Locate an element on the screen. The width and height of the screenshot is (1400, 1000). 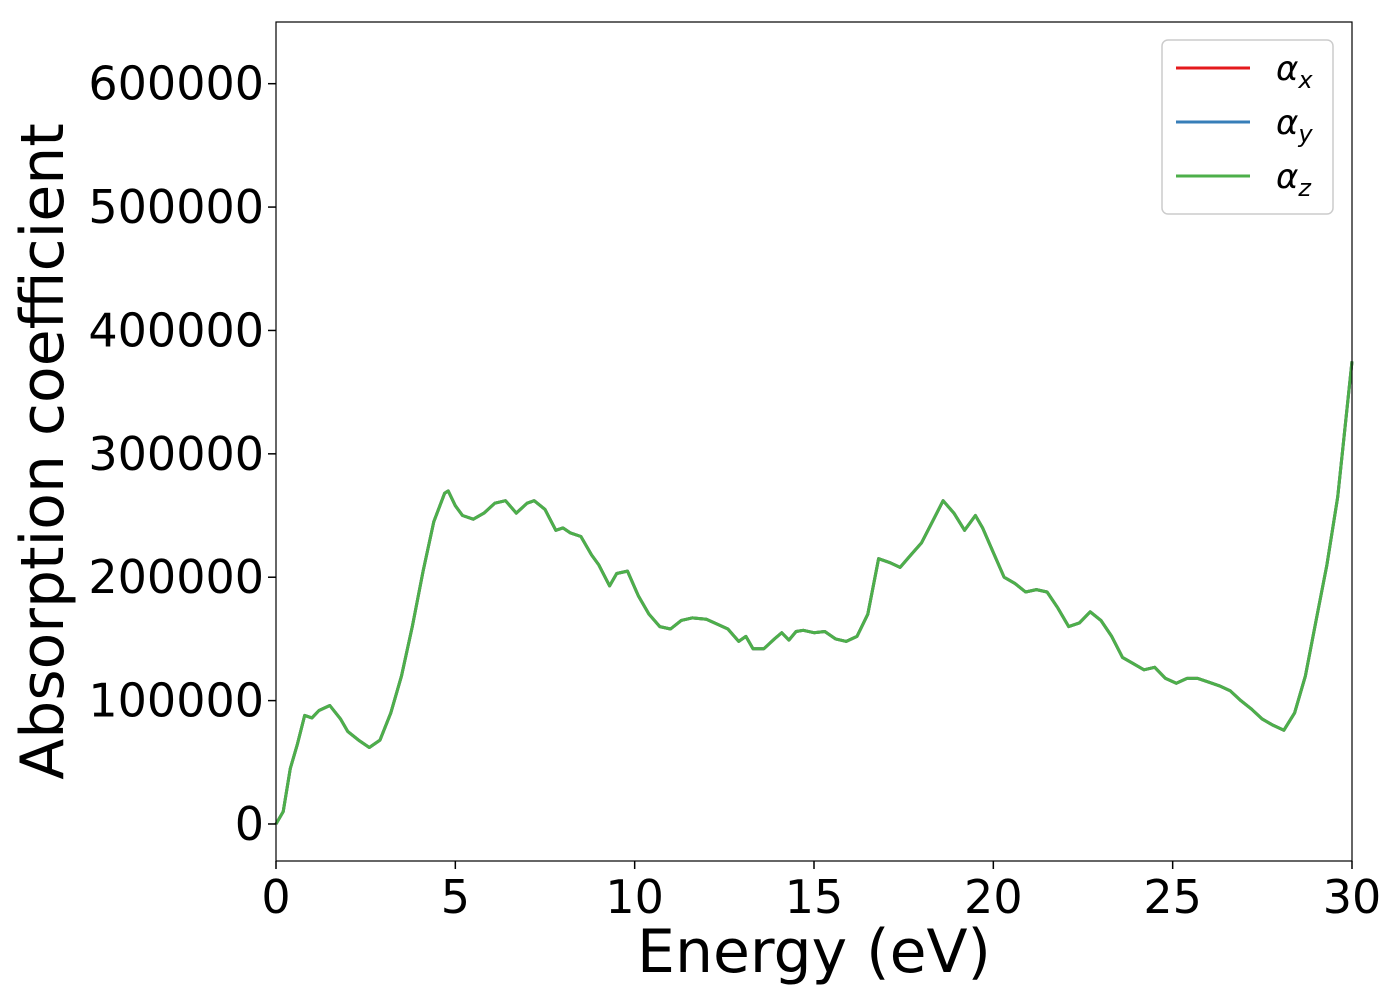
y-tick-label: 100000 is located at coordinates (176, 701).